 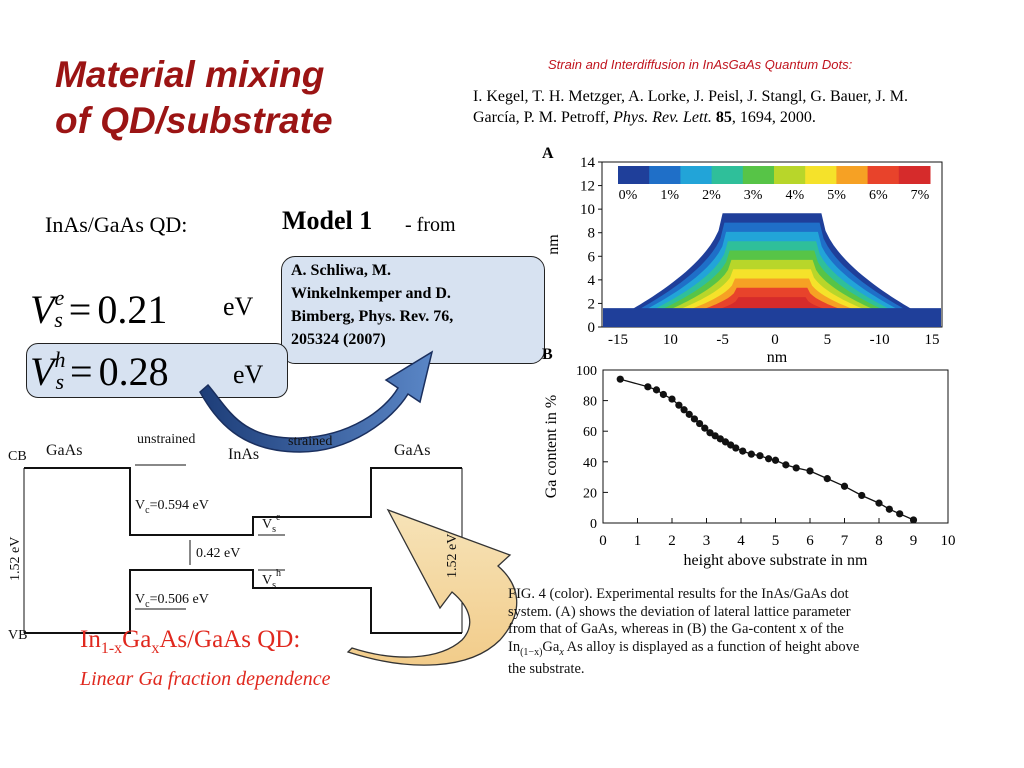 What do you see at coordinates (662, 117) in the screenshot?
I see `reference-journal: Phys. Rev. Lett.` at bounding box center [662, 117].